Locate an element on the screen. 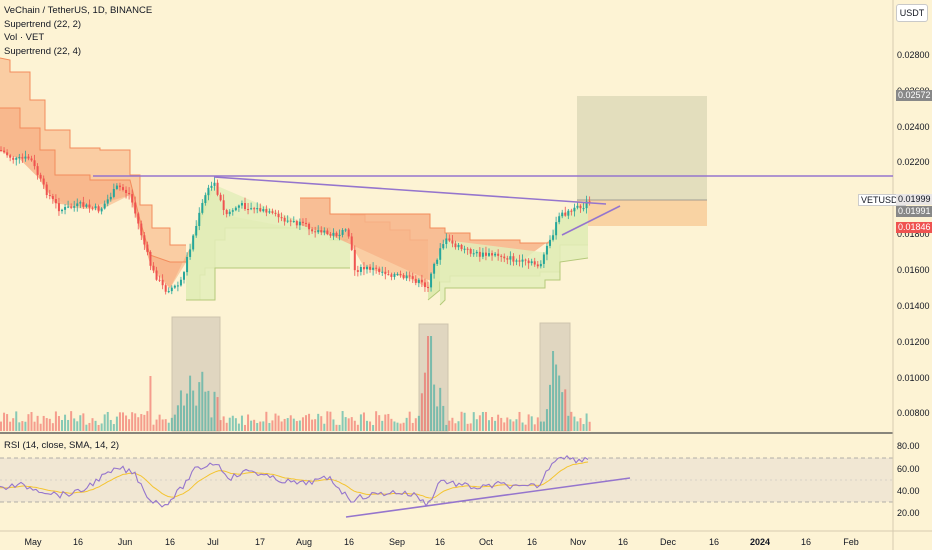 This screenshot has width=932, height=550. time-axis-label: Sep is located at coordinates (397, 542).